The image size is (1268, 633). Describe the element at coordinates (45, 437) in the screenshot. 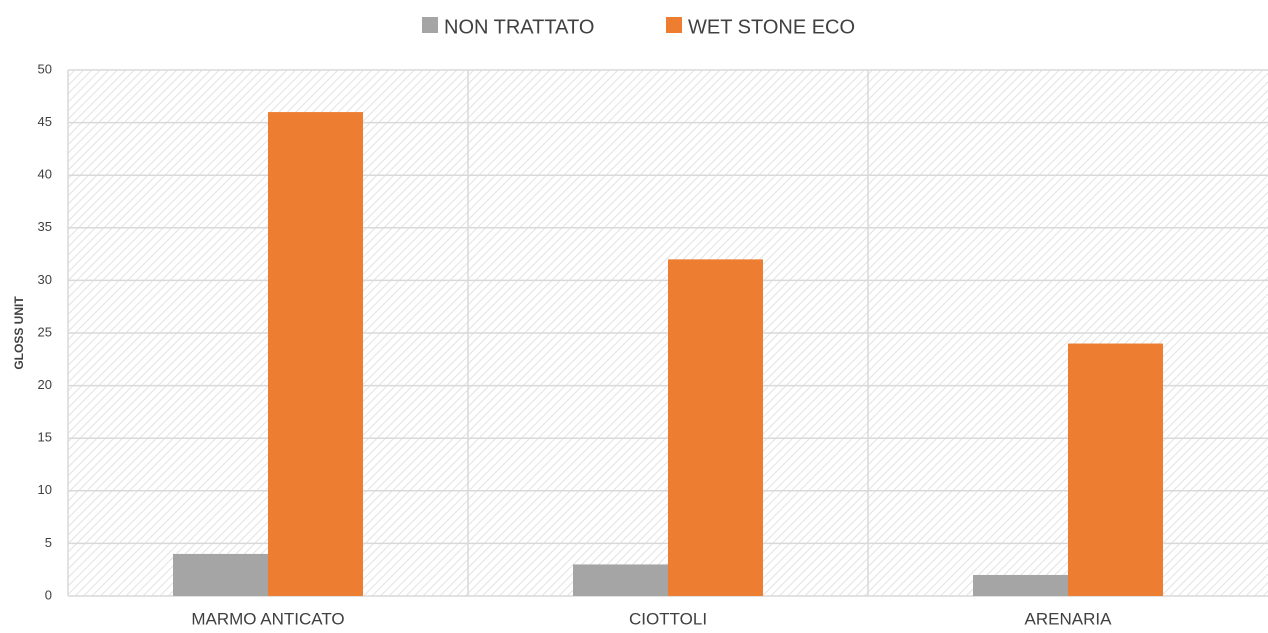

I see `y-tick-label: 15` at that location.